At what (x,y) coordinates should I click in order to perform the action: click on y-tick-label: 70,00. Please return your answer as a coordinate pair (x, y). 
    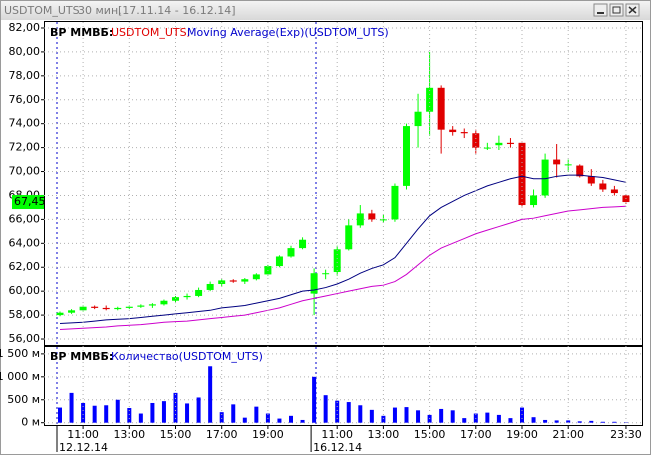
    Looking at the image, I should click on (25, 171).